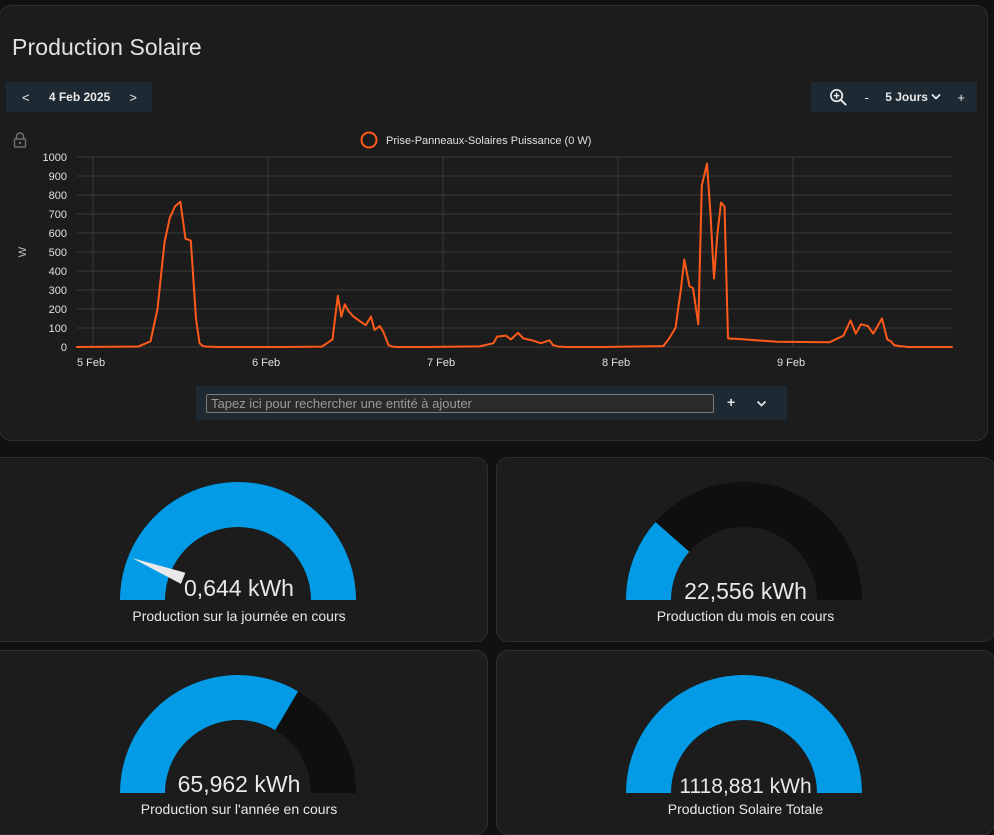 This screenshot has width=994, height=835. What do you see at coordinates (58, 196) in the screenshot?
I see `y-tick-label: 800` at bounding box center [58, 196].